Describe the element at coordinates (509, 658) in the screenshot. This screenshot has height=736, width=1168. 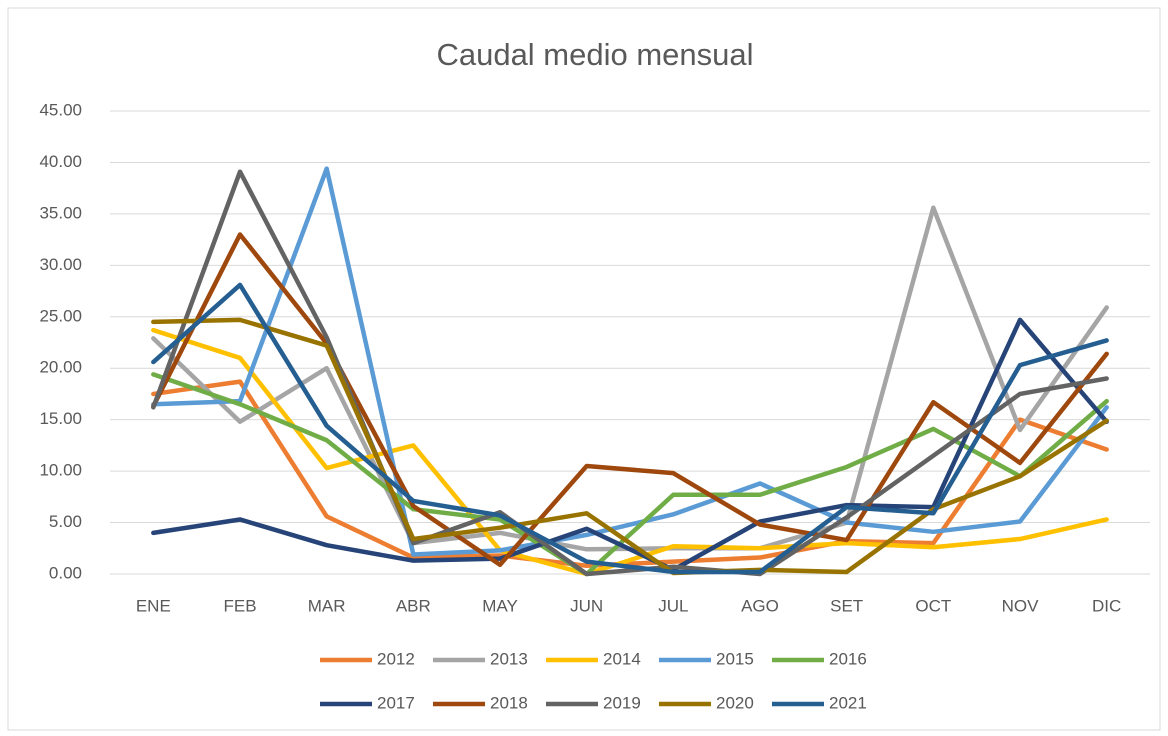
I see `legend-label: 2013` at that location.